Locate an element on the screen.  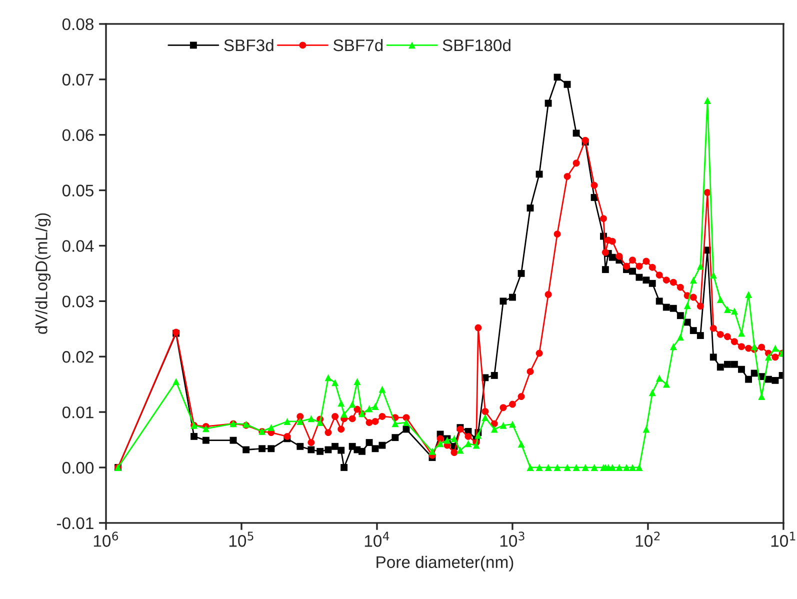
y-tick-label: 0.02 is located at coordinates (78, 357).